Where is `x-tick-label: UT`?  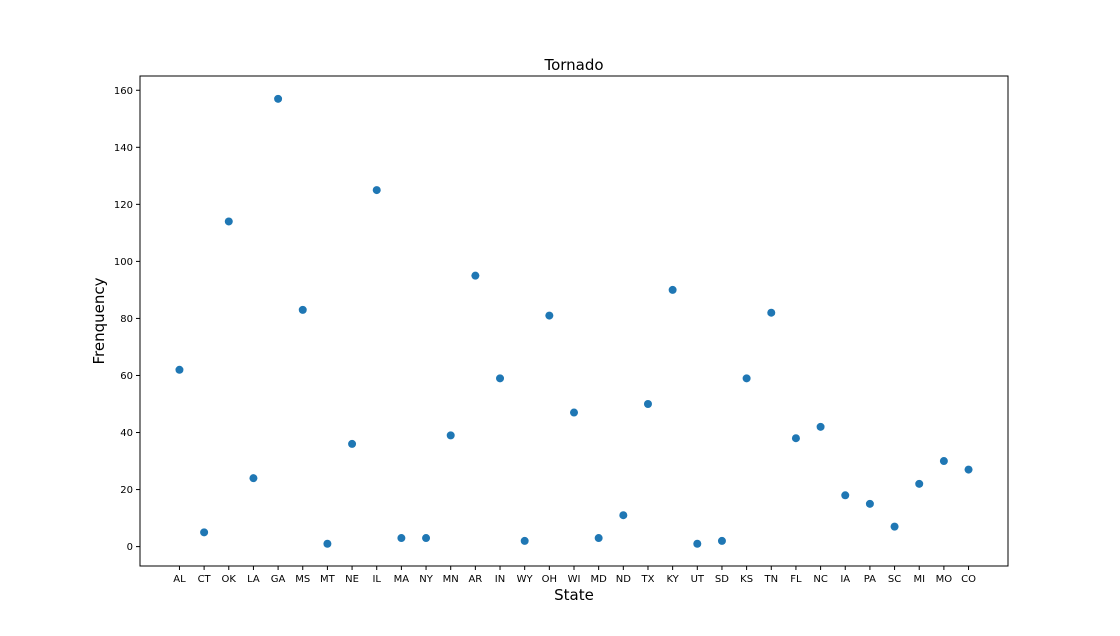 x-tick-label: UT is located at coordinates (698, 579).